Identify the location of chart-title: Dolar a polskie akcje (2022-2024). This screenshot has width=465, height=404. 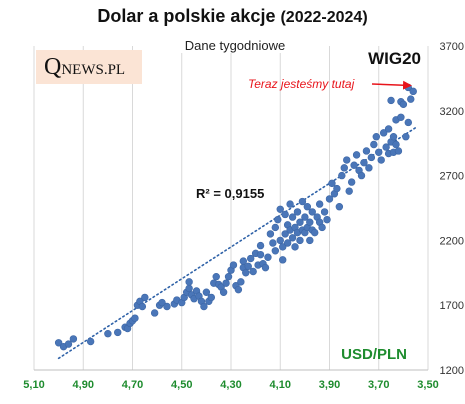
(232, 16).